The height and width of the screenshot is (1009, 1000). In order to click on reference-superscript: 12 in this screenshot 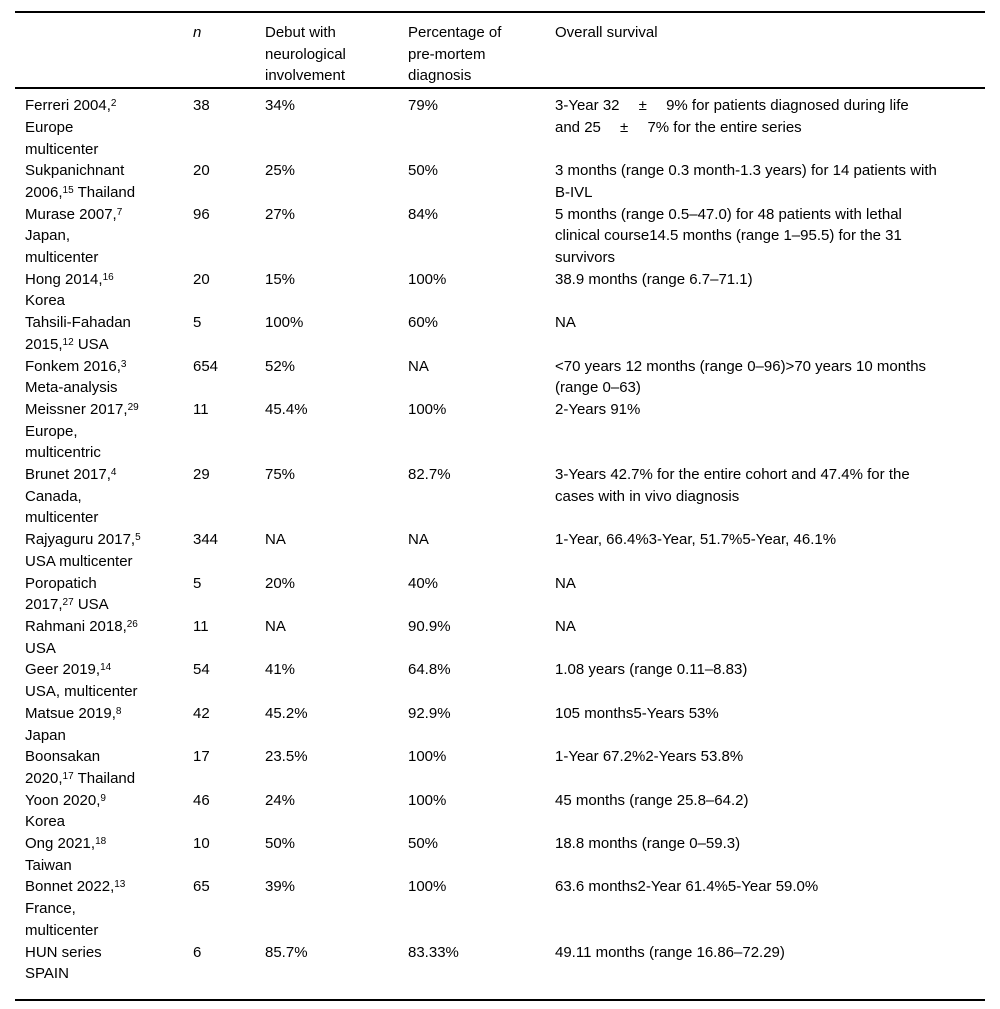, I will do `click(68, 342)`.